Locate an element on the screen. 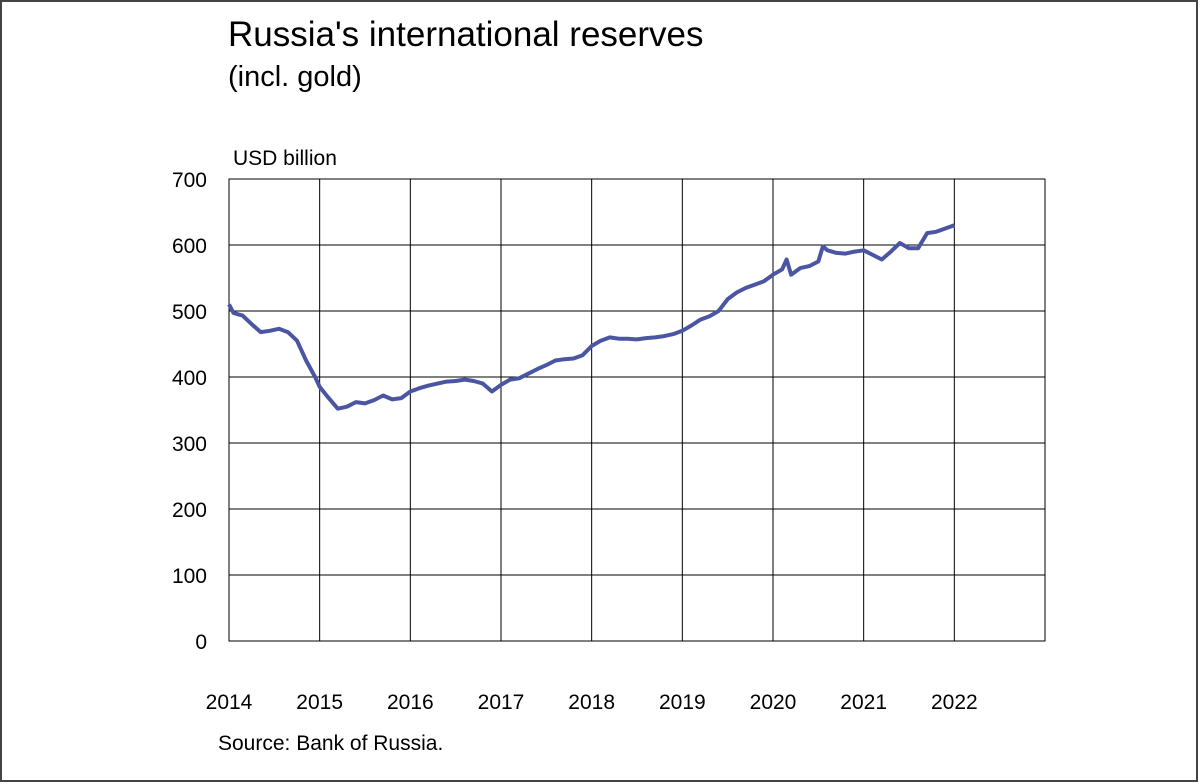  y-tick-label: 500 is located at coordinates (189, 312).